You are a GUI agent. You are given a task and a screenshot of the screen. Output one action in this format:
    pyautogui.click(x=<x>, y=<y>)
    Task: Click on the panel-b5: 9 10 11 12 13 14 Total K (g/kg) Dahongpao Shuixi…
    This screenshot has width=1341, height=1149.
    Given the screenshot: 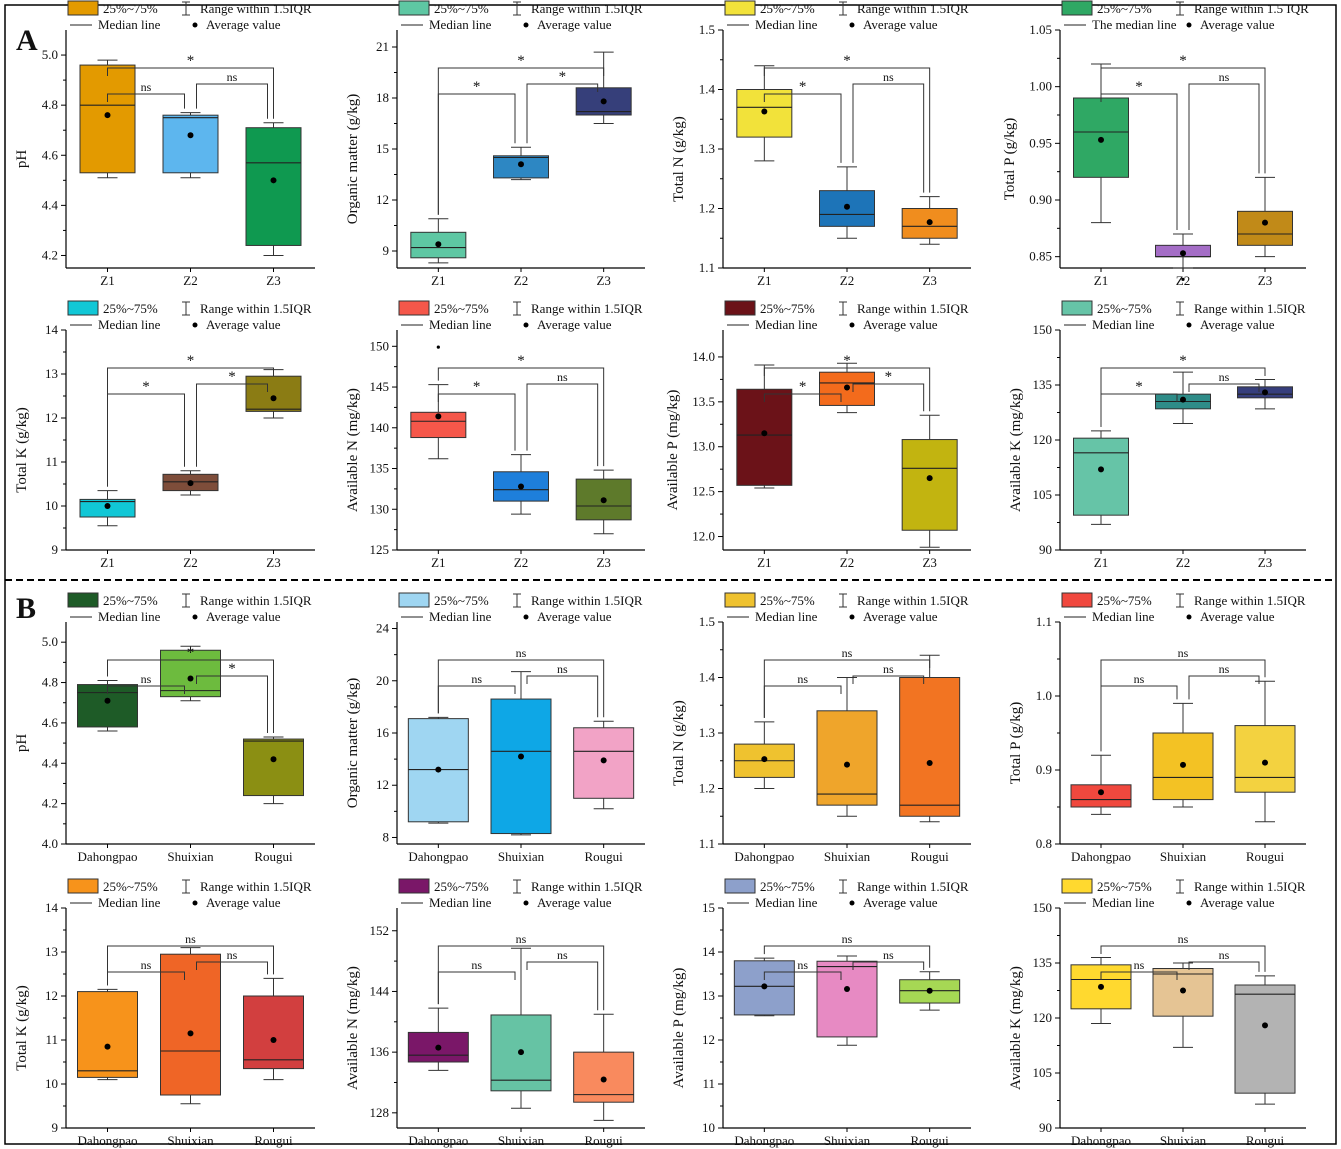 What is the action you would take?
    pyautogui.click(x=164, y=1013)
    